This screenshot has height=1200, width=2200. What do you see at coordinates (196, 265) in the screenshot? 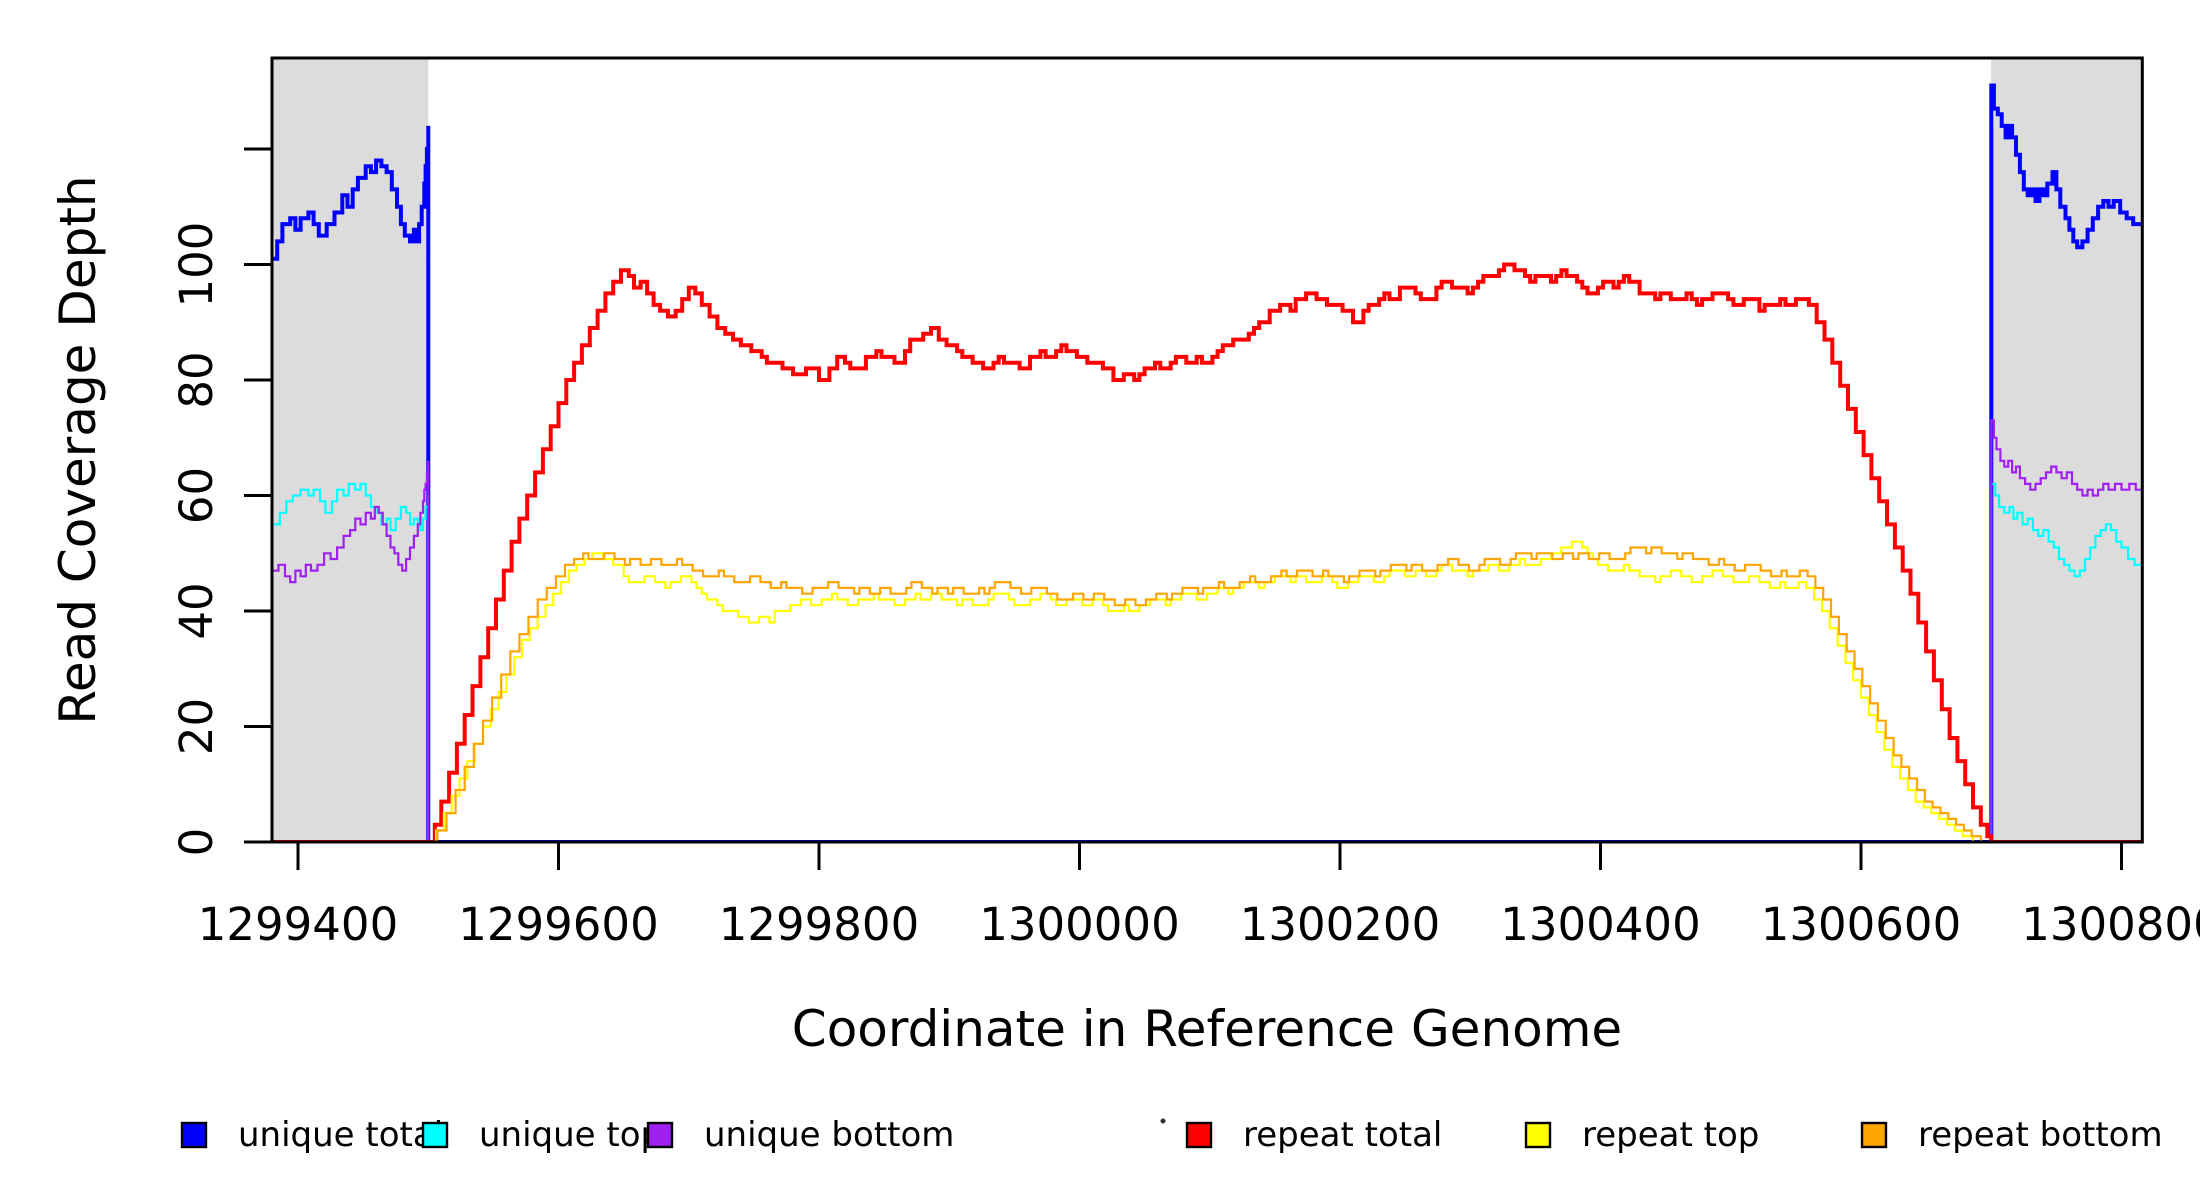
I see `y-tick-label: 100` at bounding box center [196, 265].